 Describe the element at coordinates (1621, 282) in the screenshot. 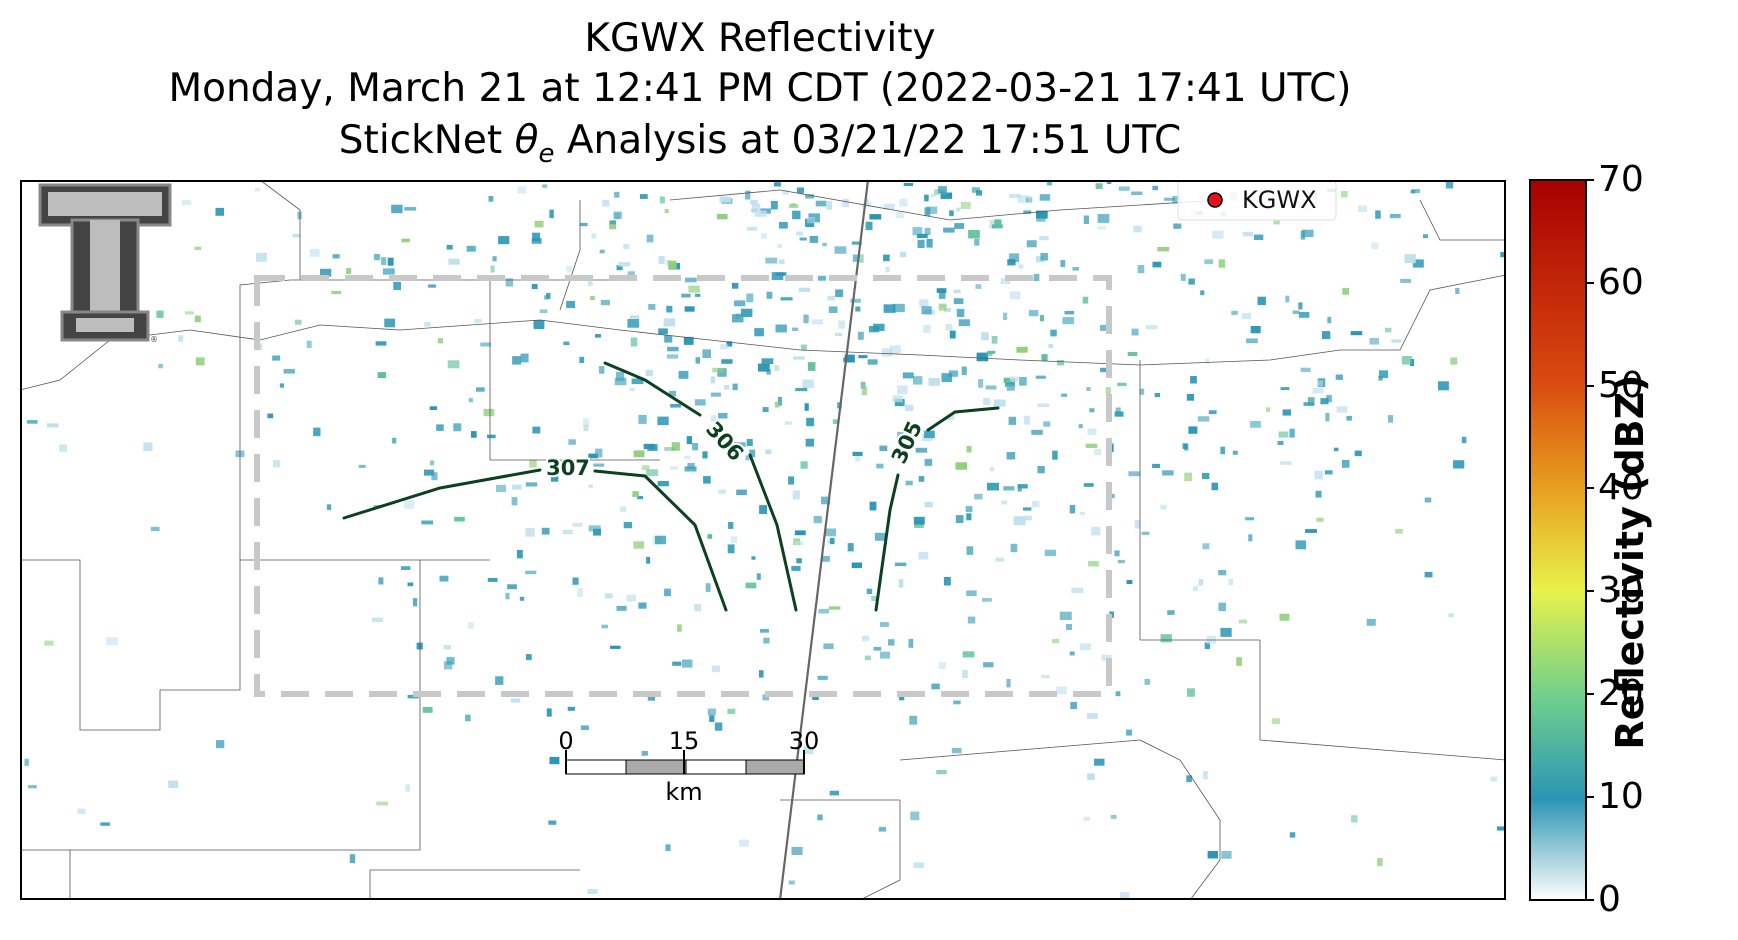

I see `colorbar-tick-60: 60` at that location.